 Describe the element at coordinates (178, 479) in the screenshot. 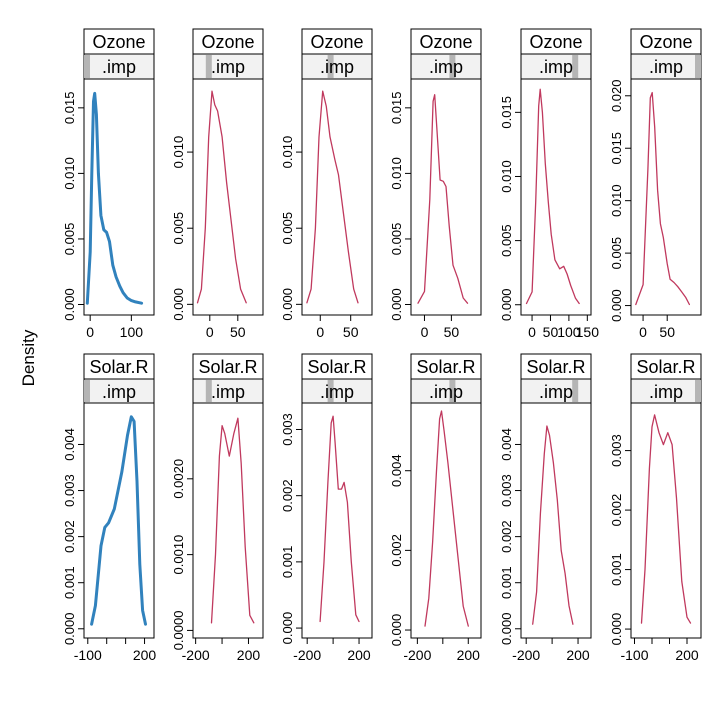

I see `y-tick-label: 0.0020` at that location.